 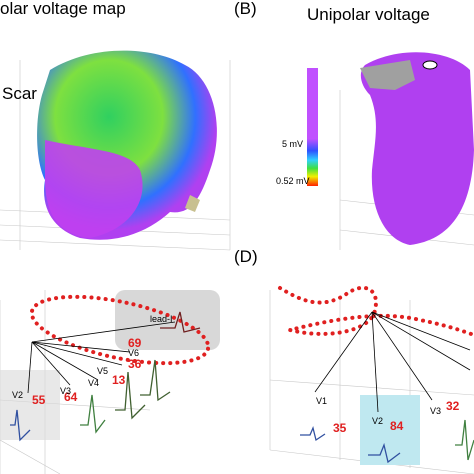 What do you see at coordinates (161, 319) in the screenshot?
I see `lead-label: lead-I` at bounding box center [161, 319].